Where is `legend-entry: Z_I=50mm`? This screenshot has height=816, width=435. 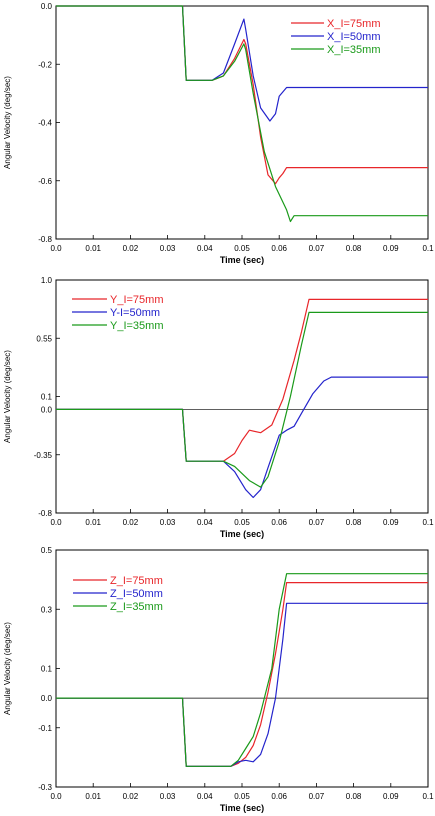
legend-entry: Z_I=50mm is located at coordinates (136, 594).